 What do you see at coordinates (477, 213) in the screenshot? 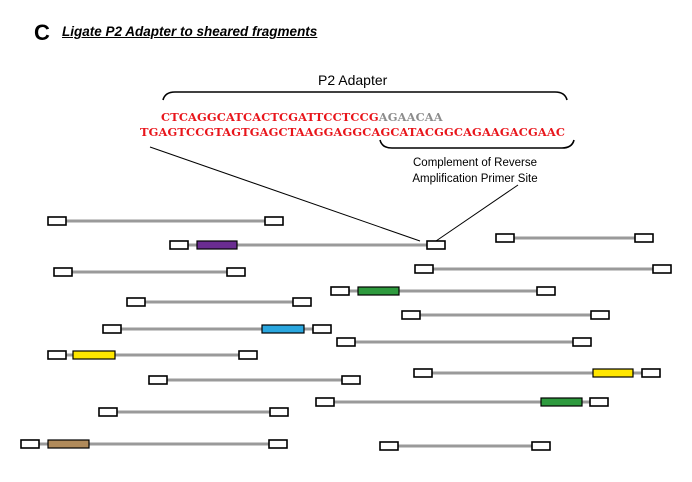
I see `zoom-line-right` at bounding box center [477, 213].